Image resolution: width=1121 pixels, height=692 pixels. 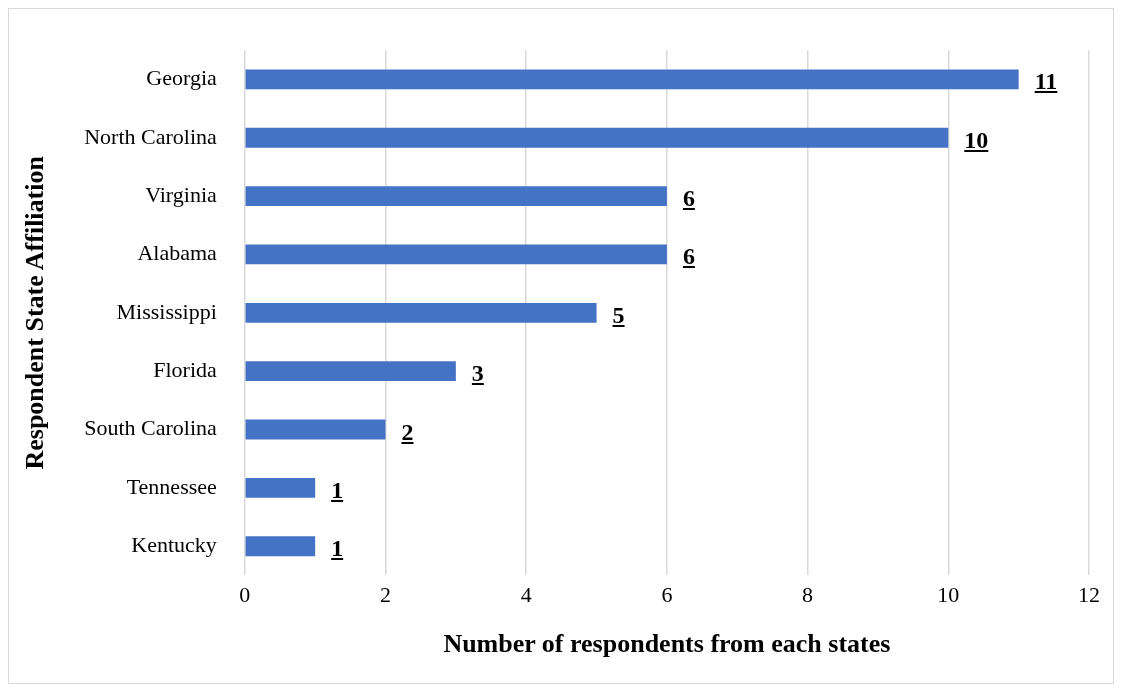 I want to click on y-axis-title: Respondent State Affiliation, so click(x=35, y=312).